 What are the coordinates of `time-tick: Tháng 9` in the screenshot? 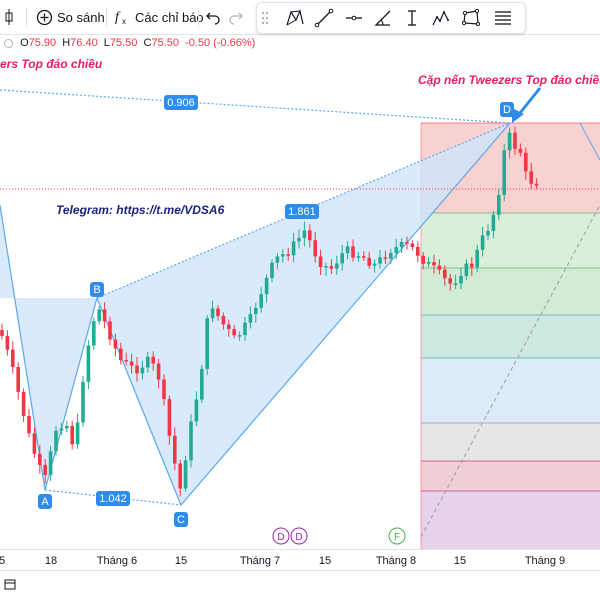 It's located at (545, 561).